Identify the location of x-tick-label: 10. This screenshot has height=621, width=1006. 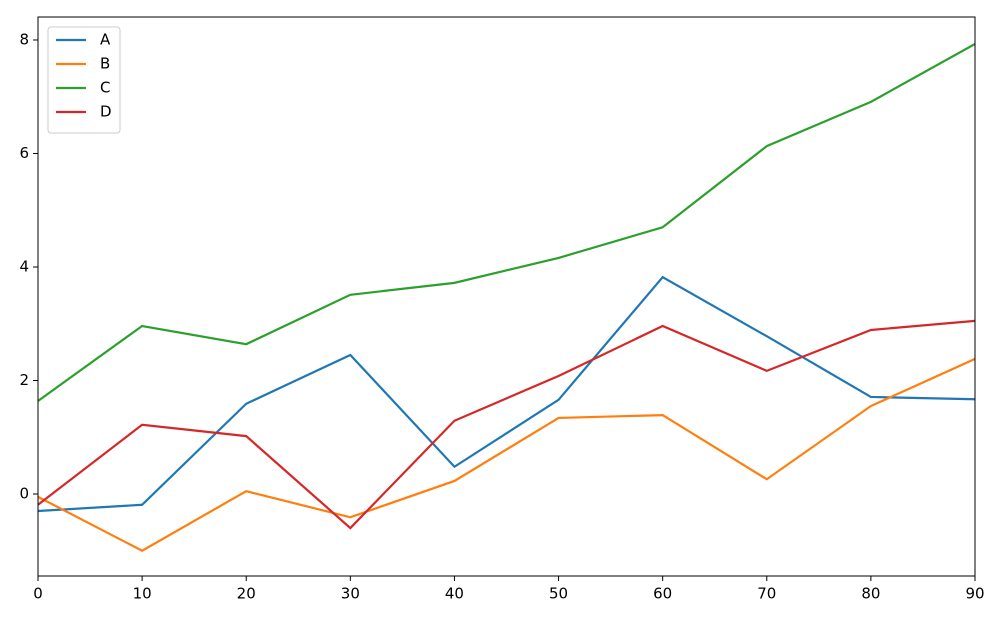
(142, 594).